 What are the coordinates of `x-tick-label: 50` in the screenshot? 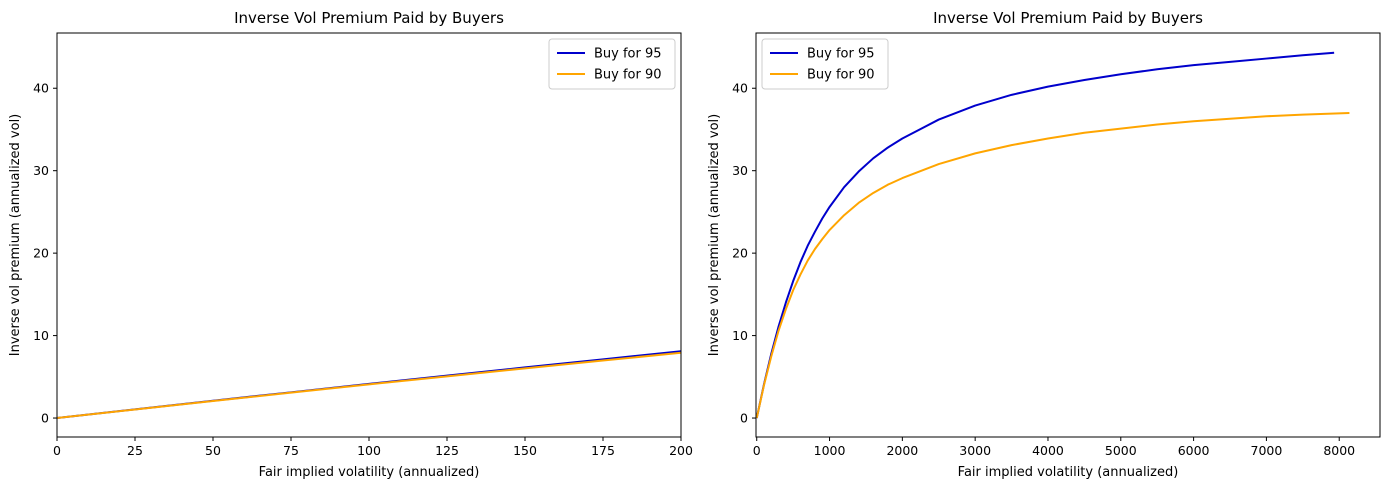 It's located at (213, 450).